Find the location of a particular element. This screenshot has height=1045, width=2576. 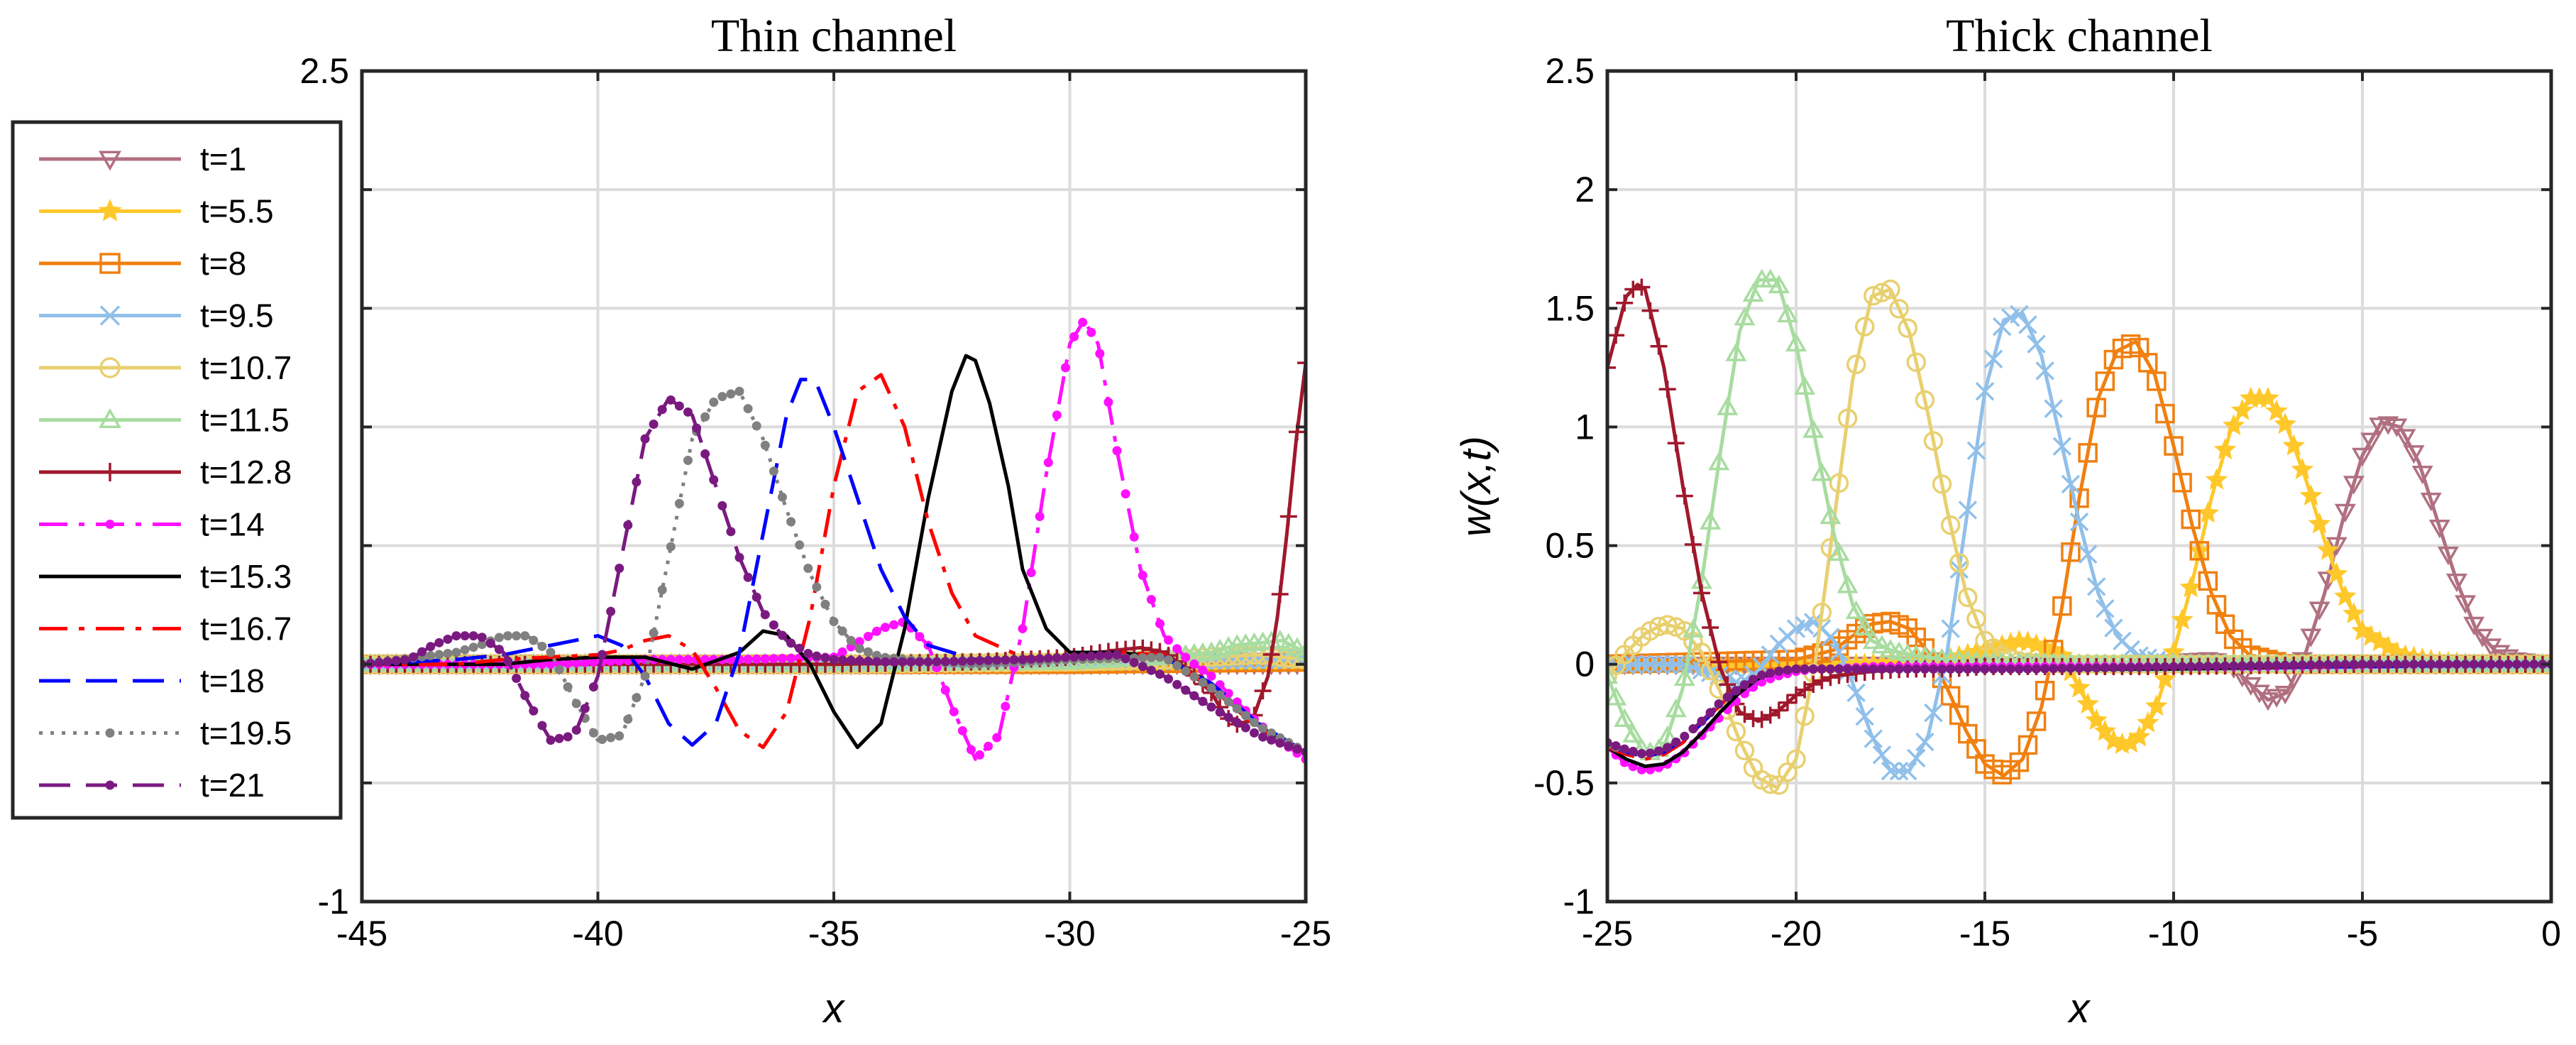

legend-label: t=12.8 is located at coordinates (246, 472).